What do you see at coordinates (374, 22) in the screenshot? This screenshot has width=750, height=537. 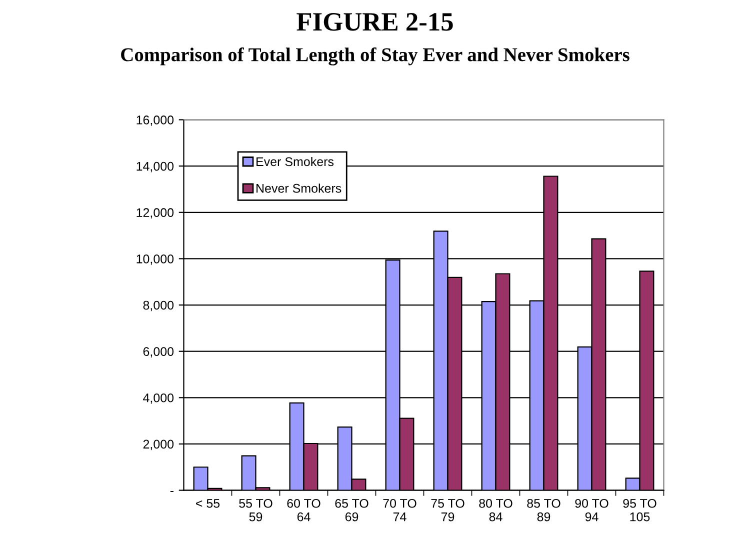 I see `chart-title: FIGURE 2-15` at bounding box center [374, 22].